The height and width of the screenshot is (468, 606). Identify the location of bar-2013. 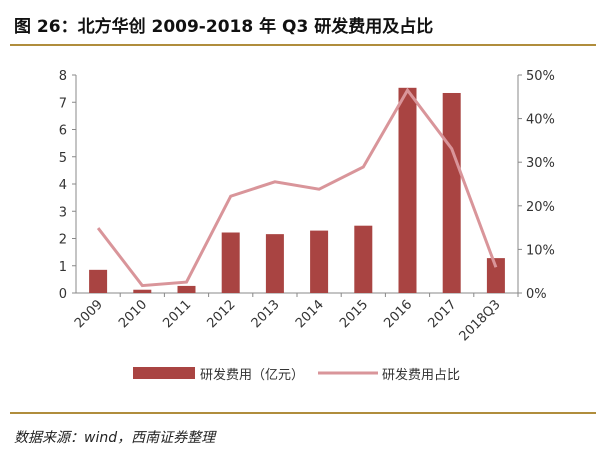
(274, 263).